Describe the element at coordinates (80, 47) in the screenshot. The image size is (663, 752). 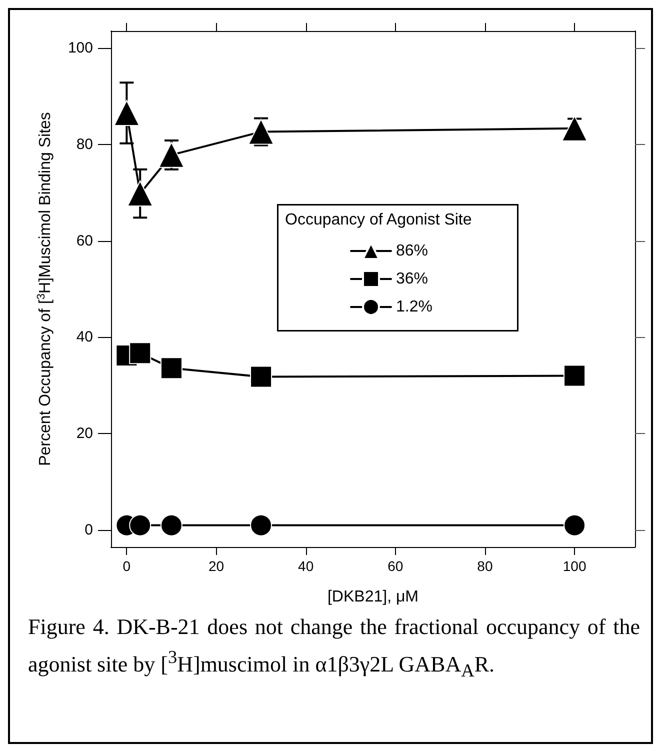
I see `y-tick-label: 100` at that location.